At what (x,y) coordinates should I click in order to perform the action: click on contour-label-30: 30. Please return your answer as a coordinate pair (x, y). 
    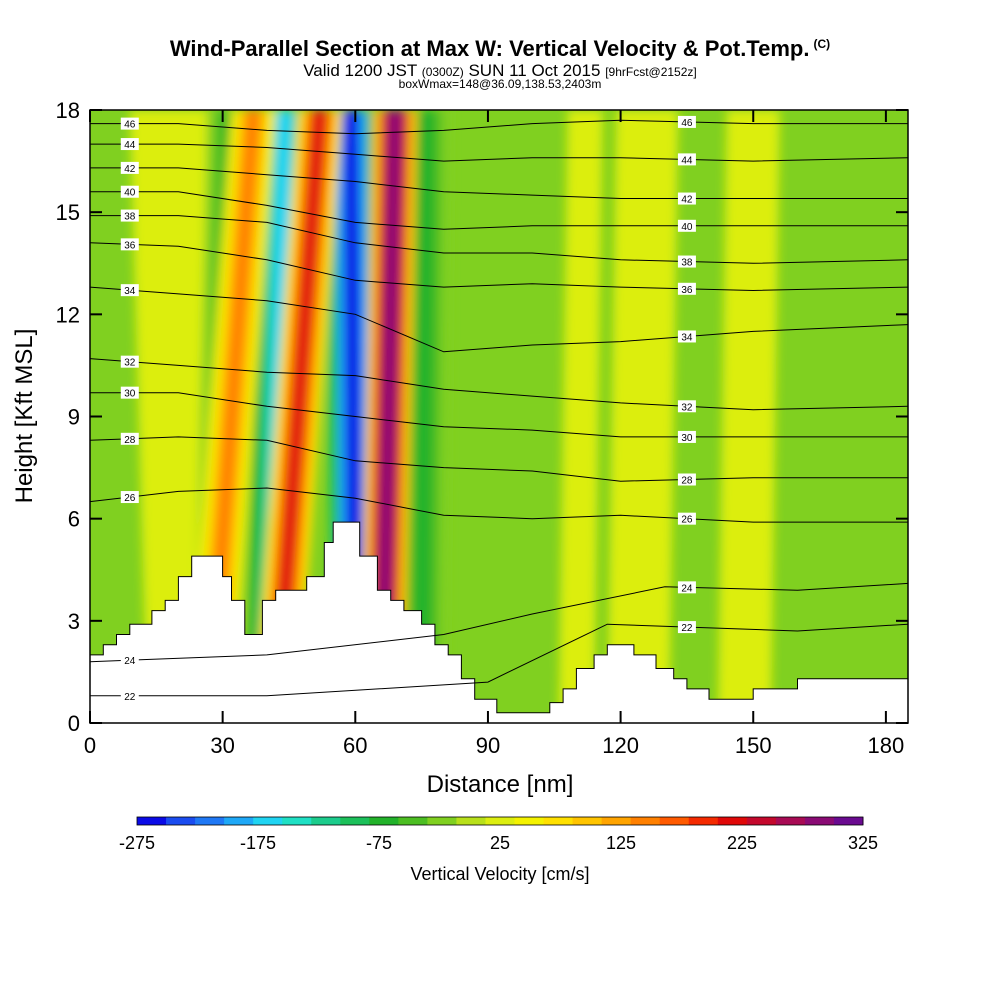
    Looking at the image, I should click on (686, 437).